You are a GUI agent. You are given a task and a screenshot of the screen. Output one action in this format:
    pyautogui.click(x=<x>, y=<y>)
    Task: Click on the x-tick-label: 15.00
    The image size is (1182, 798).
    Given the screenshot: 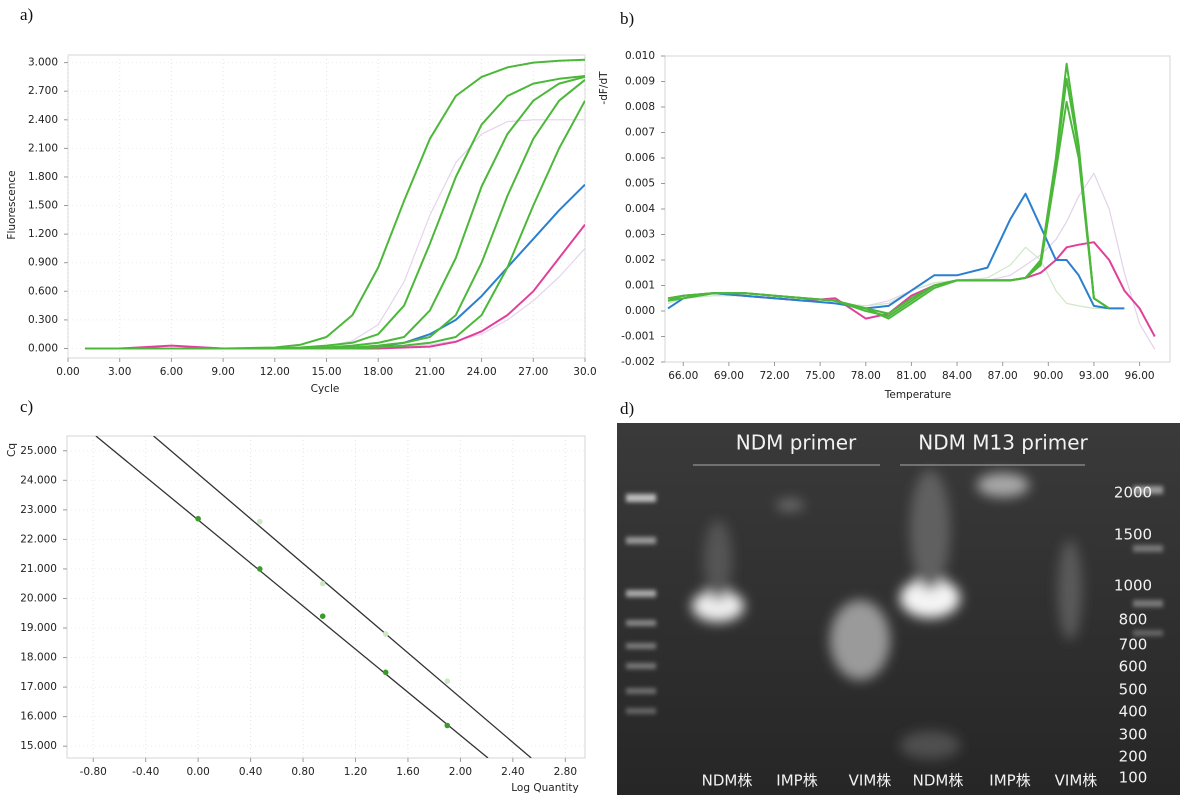 What is the action you would take?
    pyautogui.click(x=326, y=372)
    